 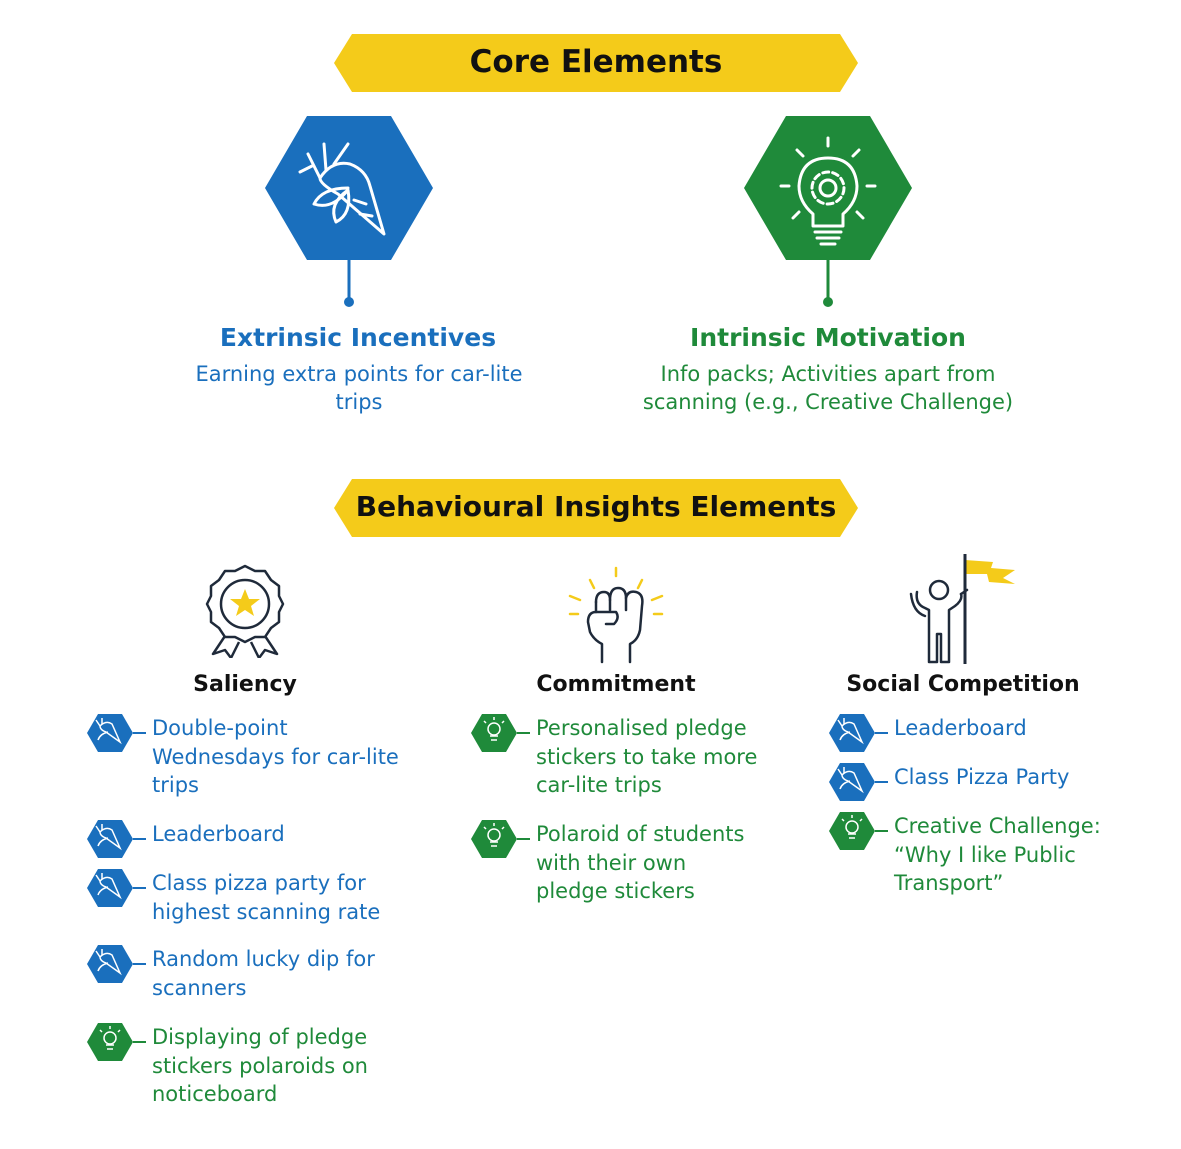 I want to click on list-item: Random lucky dip for scanners, so click(x=256, y=988).